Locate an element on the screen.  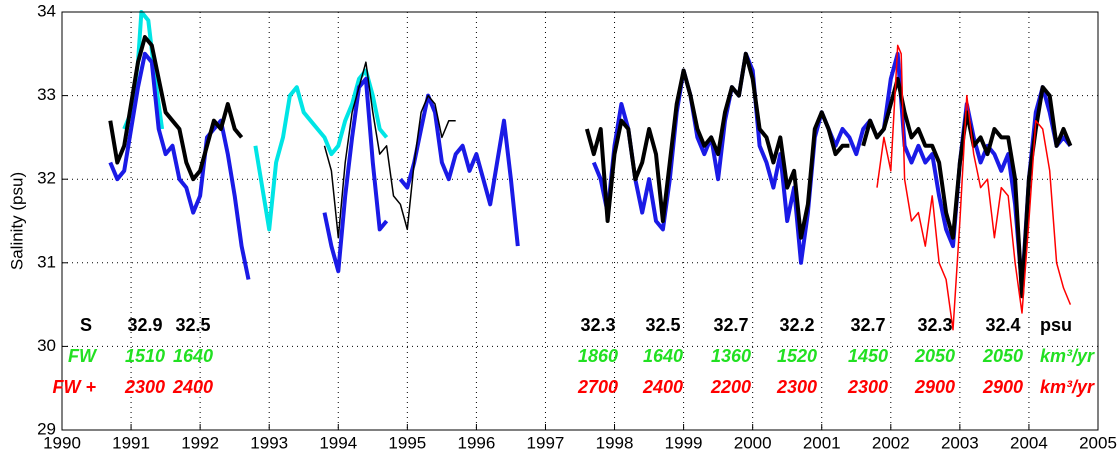
annotation-unit: psu is located at coordinates (1056, 325).